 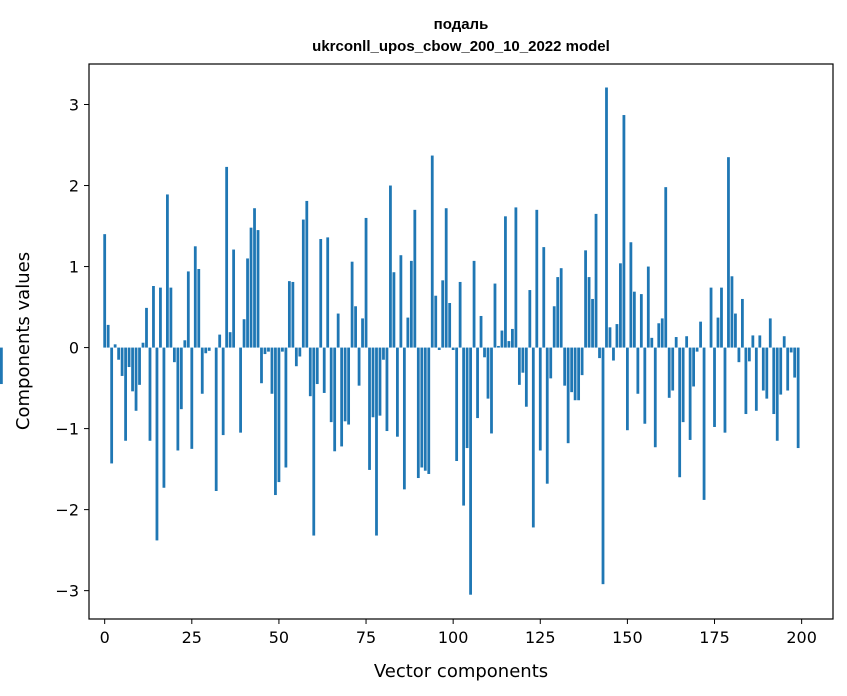 I want to click on y-tick-label: 1, so click(x=74, y=267).